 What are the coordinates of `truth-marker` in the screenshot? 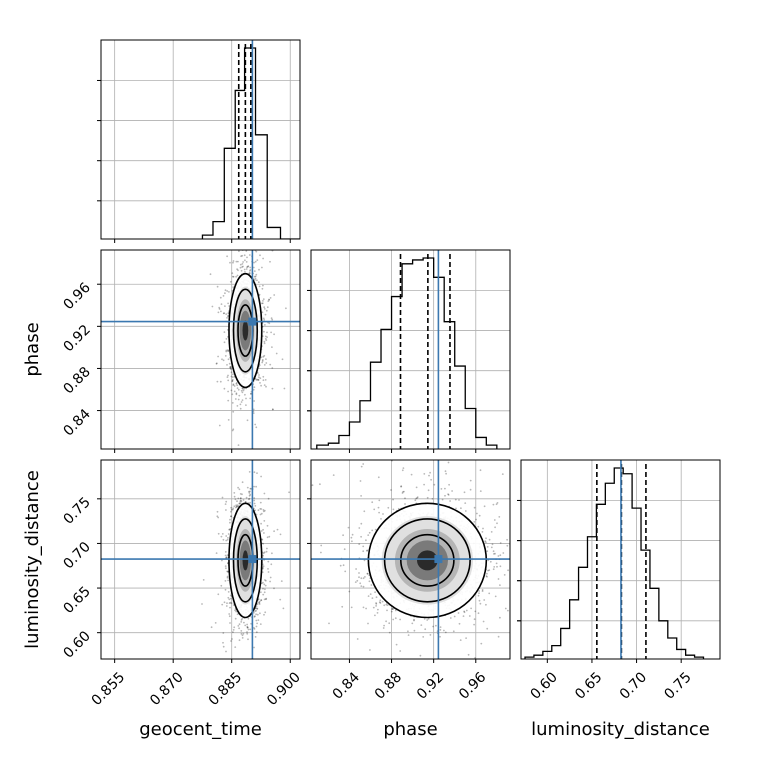 It's located at (252, 321).